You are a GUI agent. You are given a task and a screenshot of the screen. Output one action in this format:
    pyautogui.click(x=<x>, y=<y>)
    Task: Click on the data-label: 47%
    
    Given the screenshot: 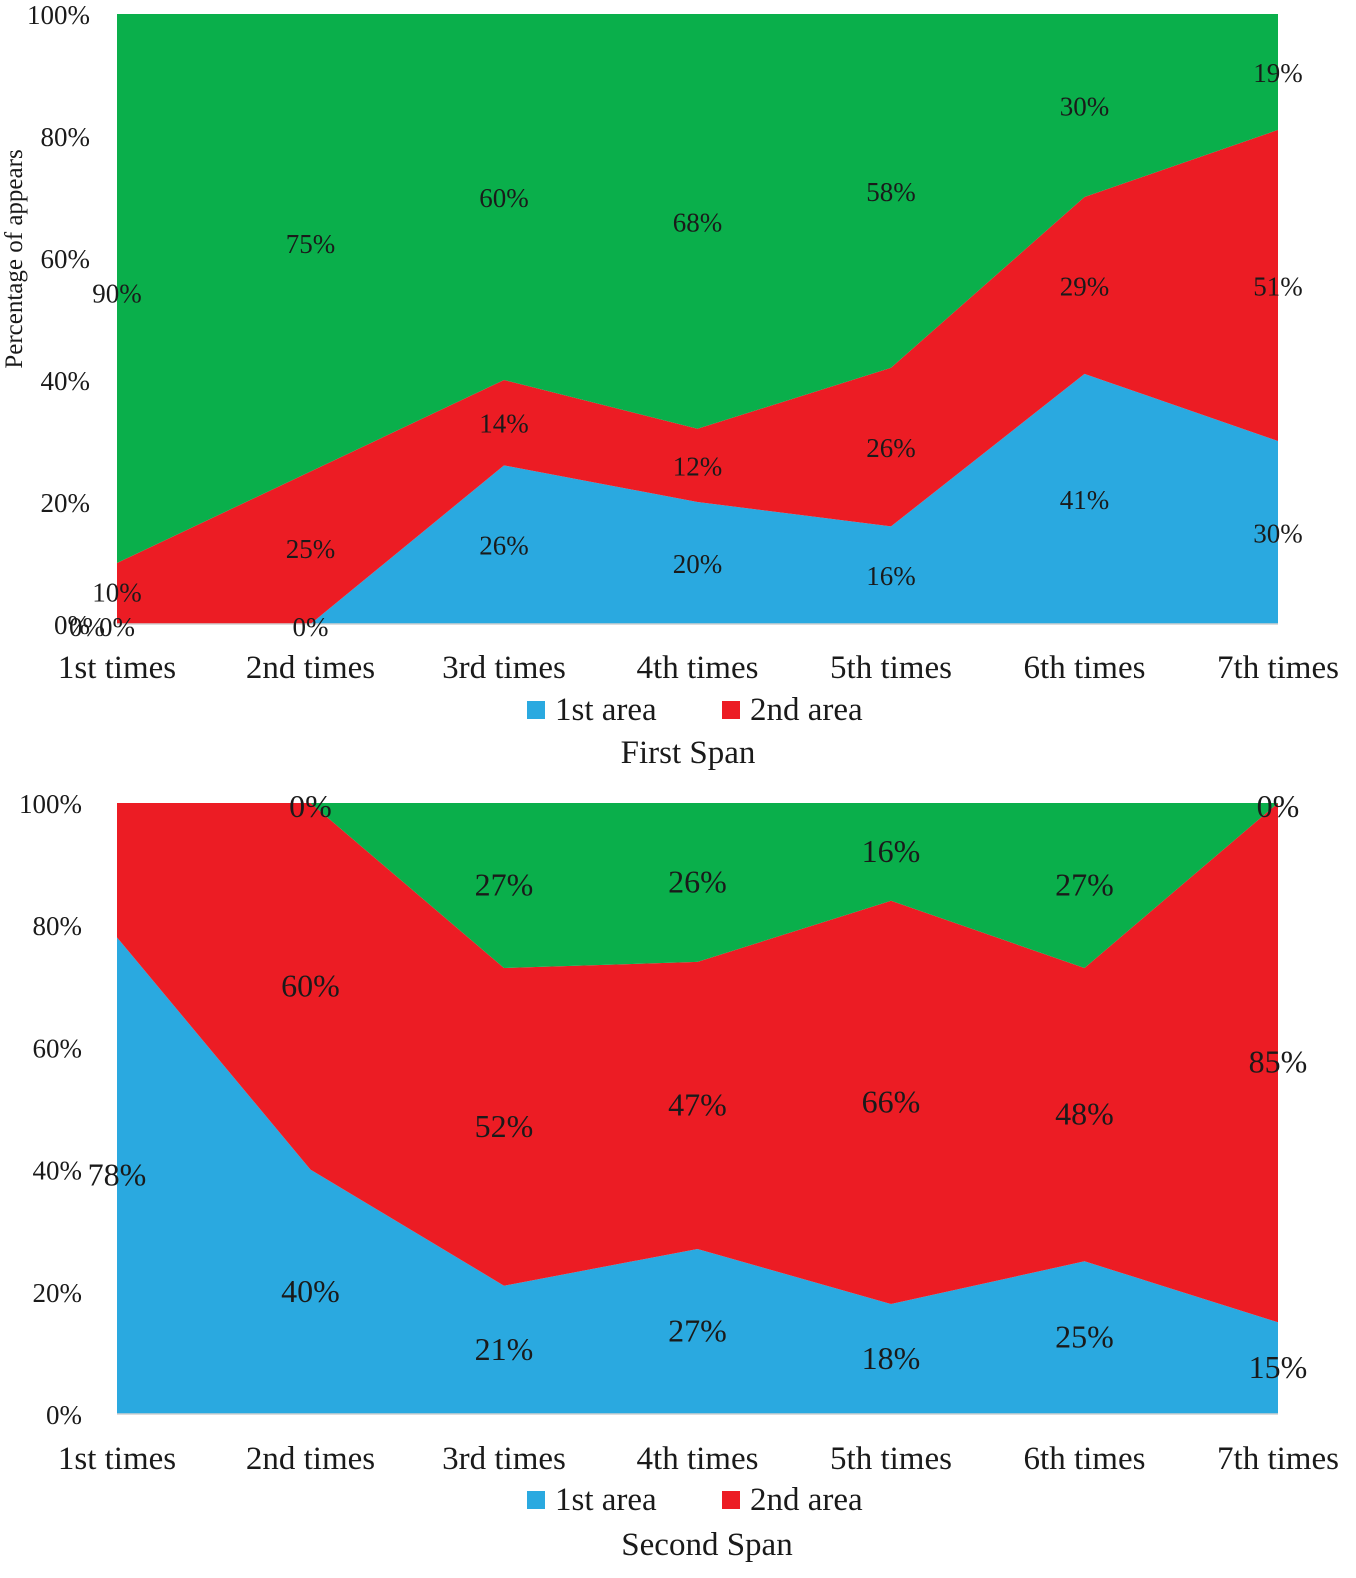 What is the action you would take?
    pyautogui.click(x=697, y=1104)
    